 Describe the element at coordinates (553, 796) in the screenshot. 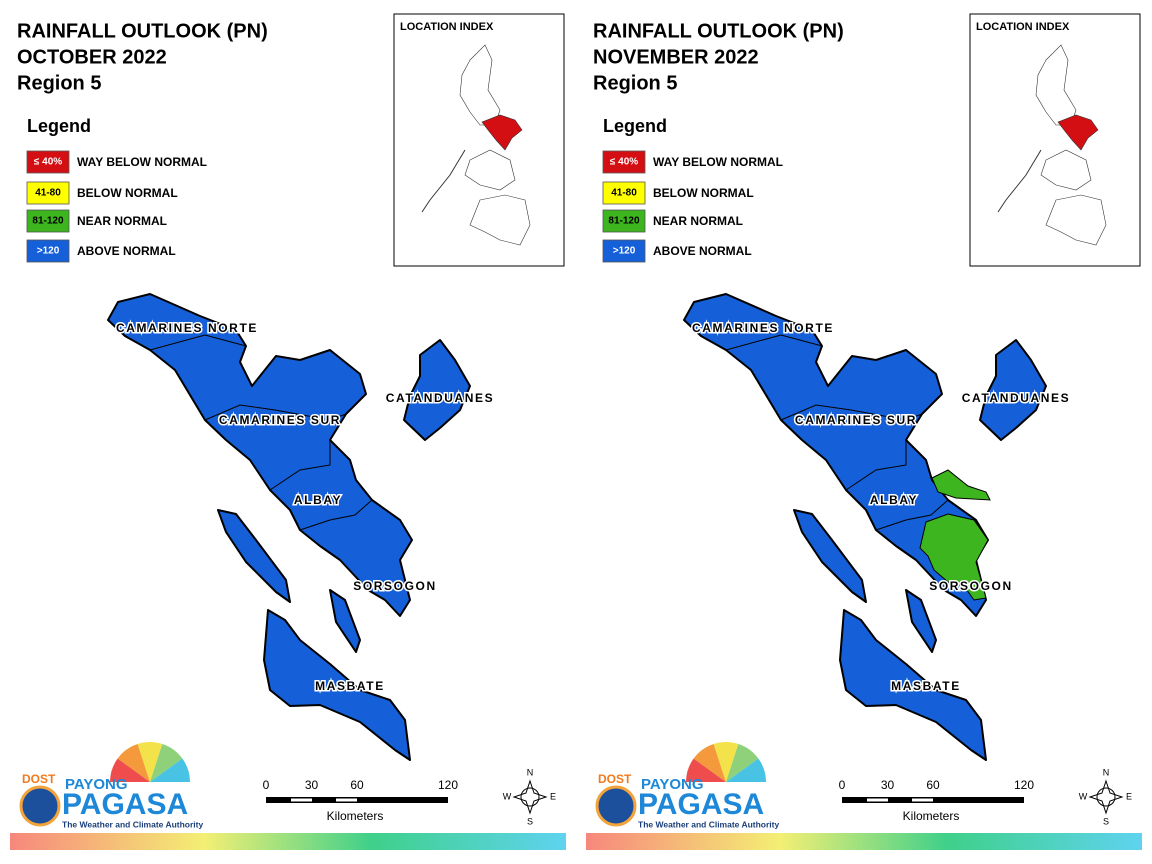

I see `compass-letter: E` at that location.